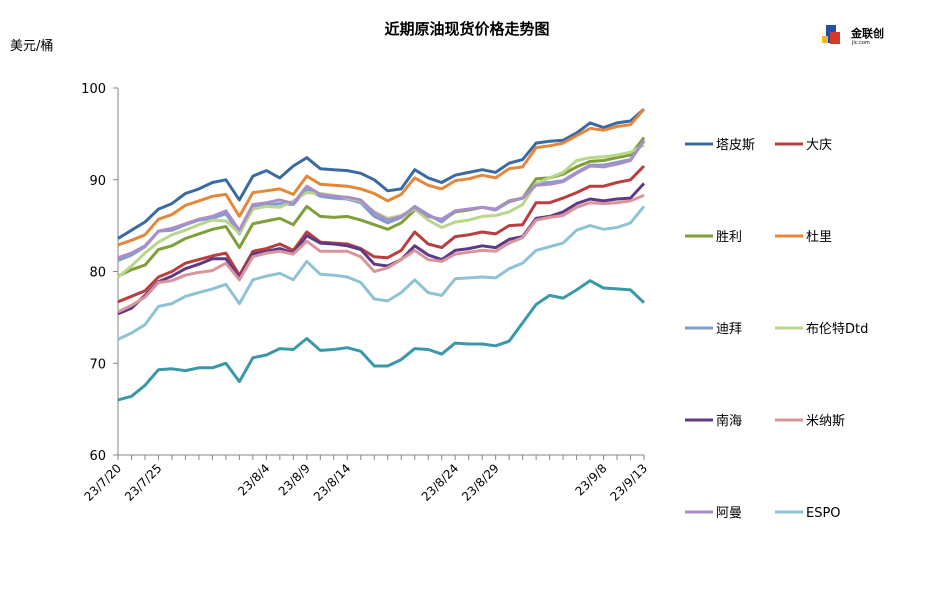  I want to click on logo-mark-red, so click(835, 38).